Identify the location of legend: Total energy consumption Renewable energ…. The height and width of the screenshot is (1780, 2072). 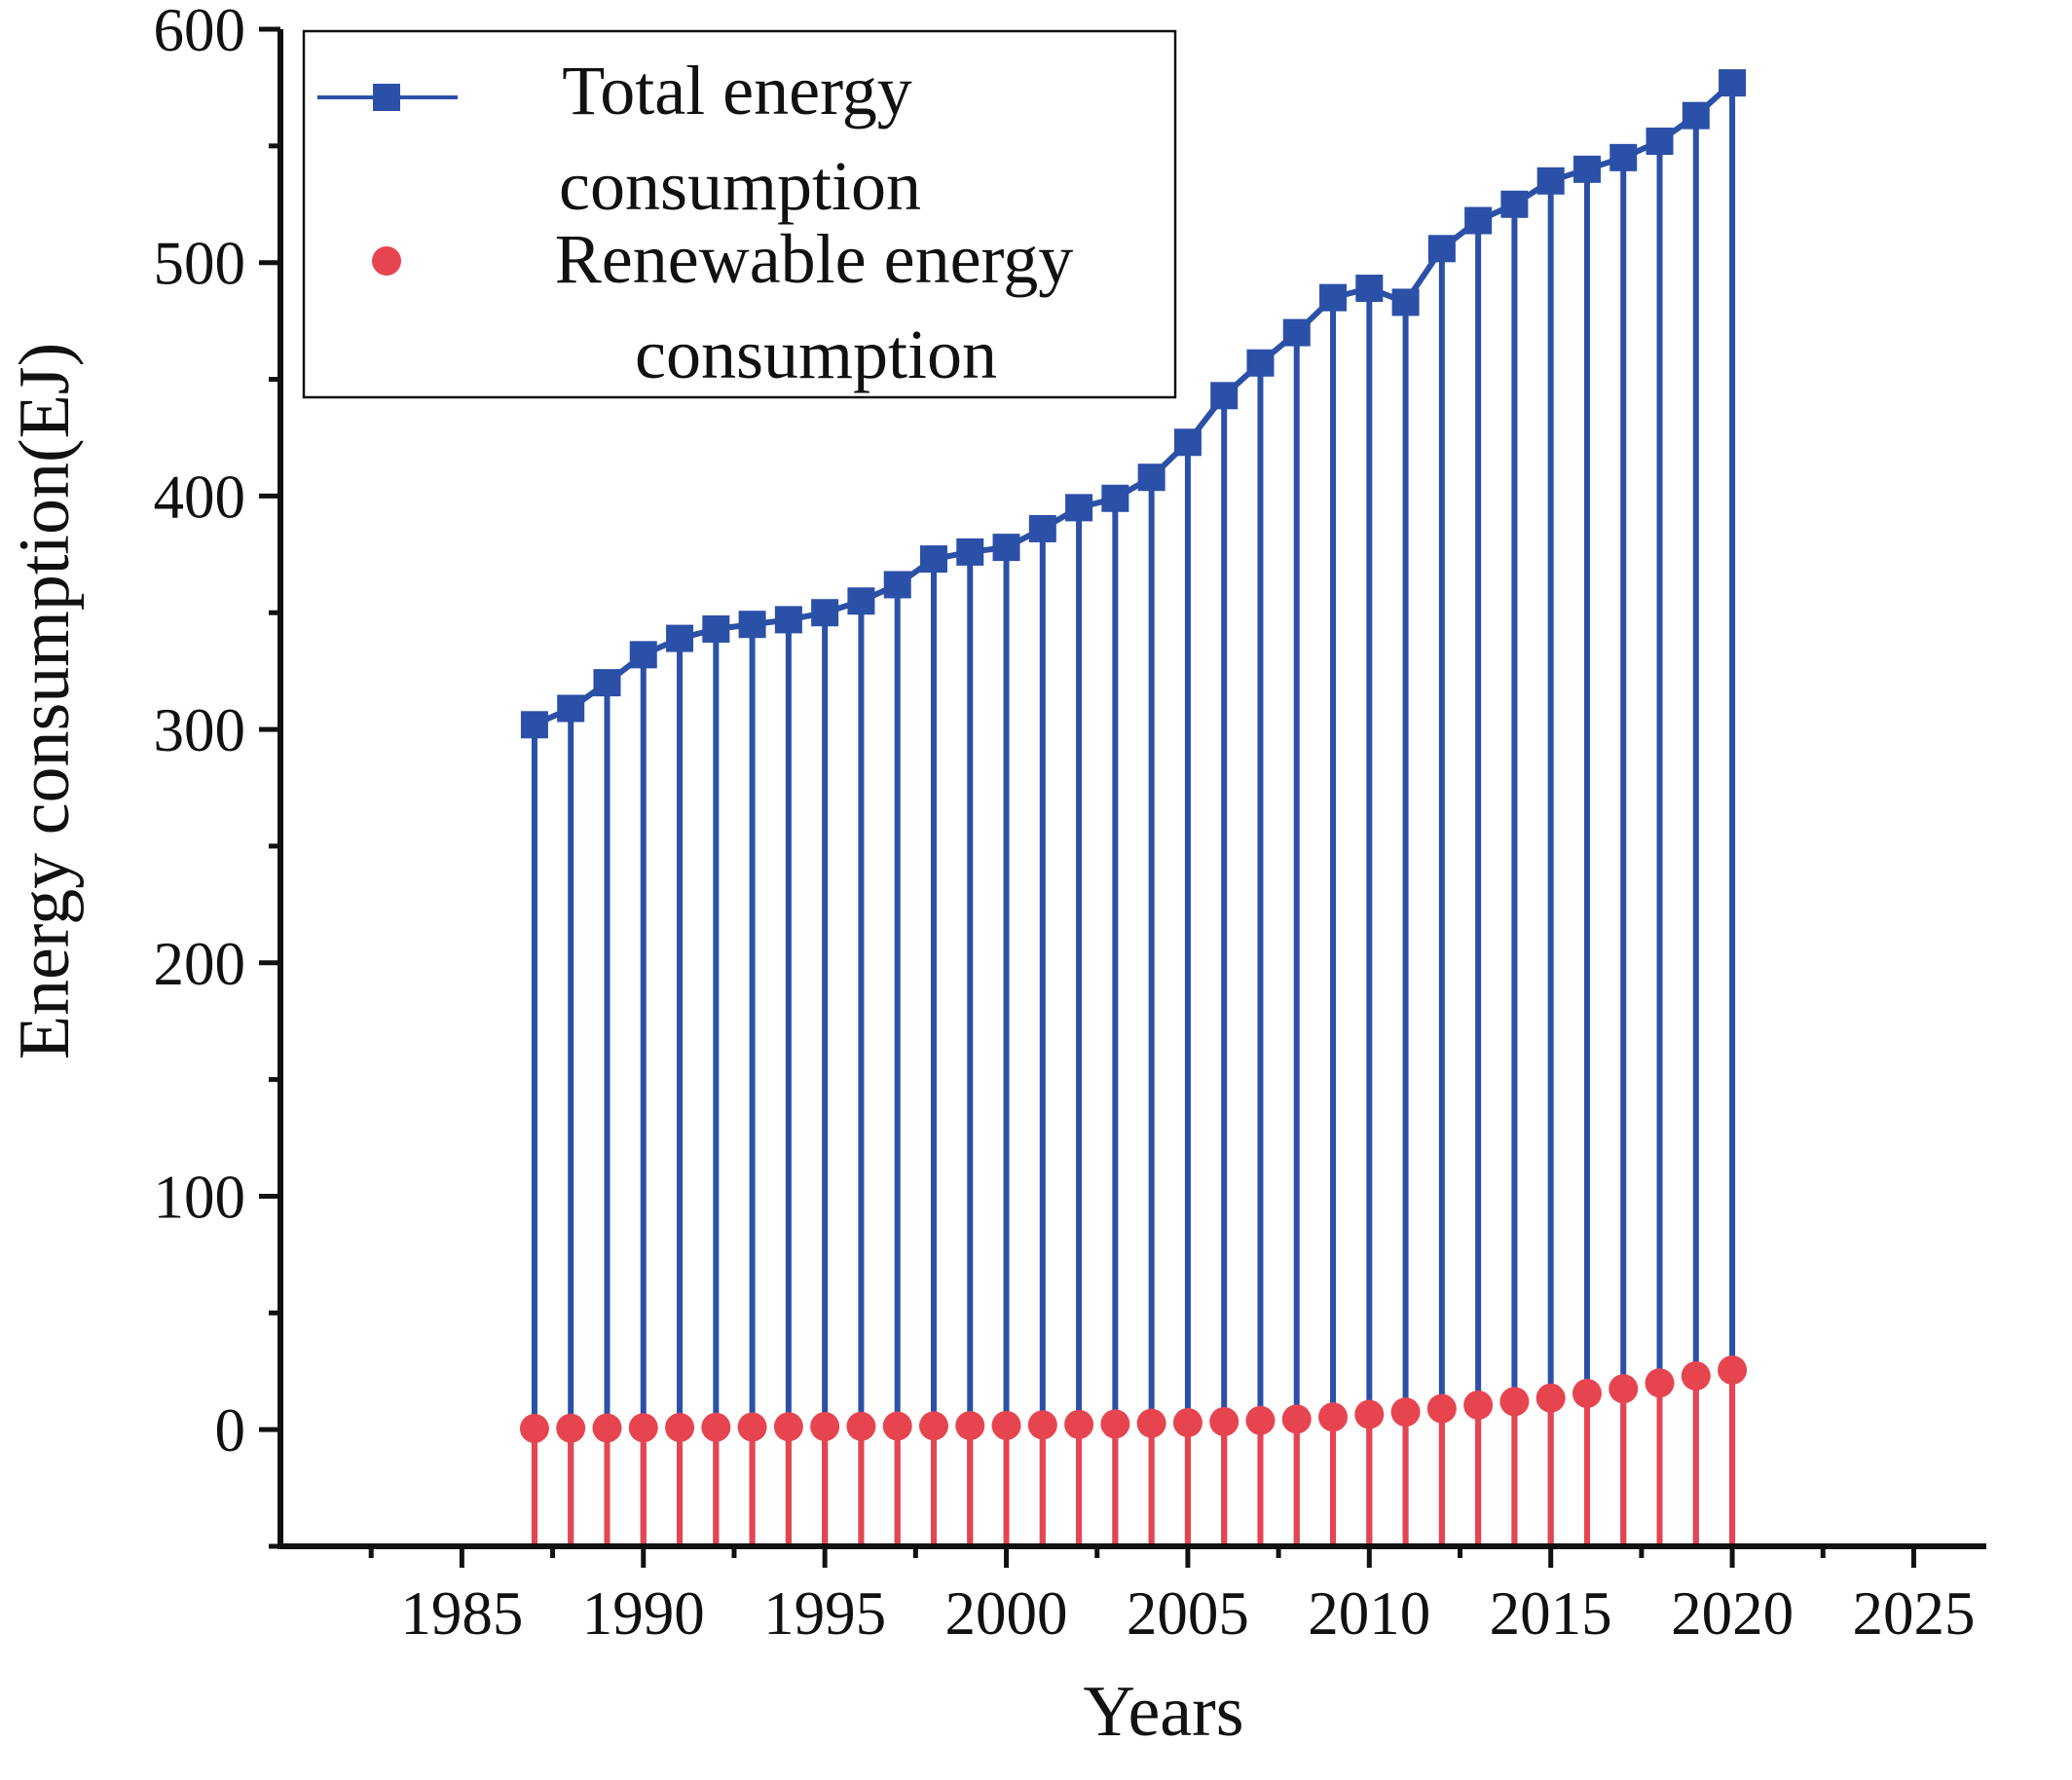
(739, 214).